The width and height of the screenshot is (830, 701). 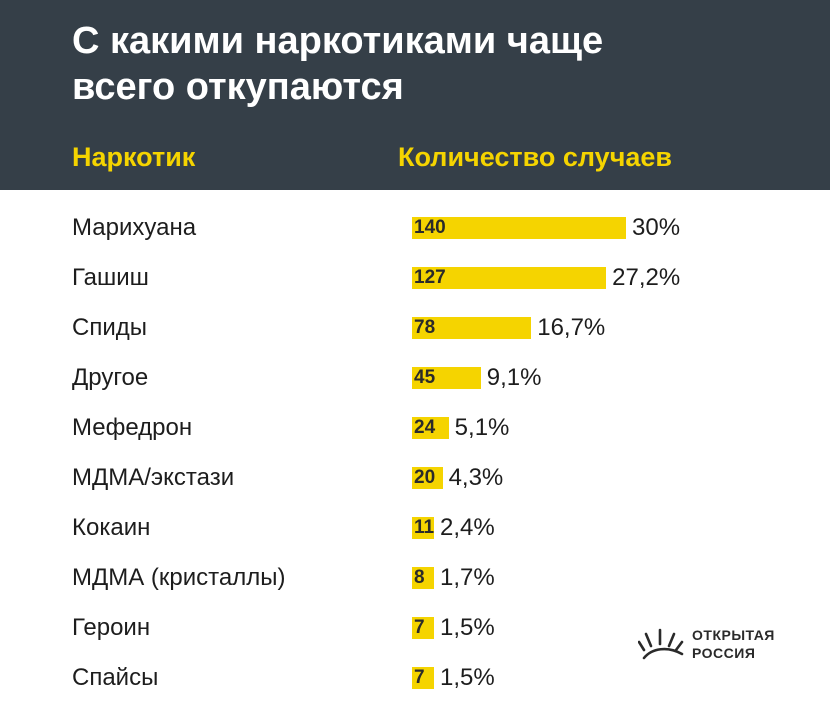 What do you see at coordinates (430, 277) in the screenshot?
I see `bar-value-label: 127` at bounding box center [430, 277].